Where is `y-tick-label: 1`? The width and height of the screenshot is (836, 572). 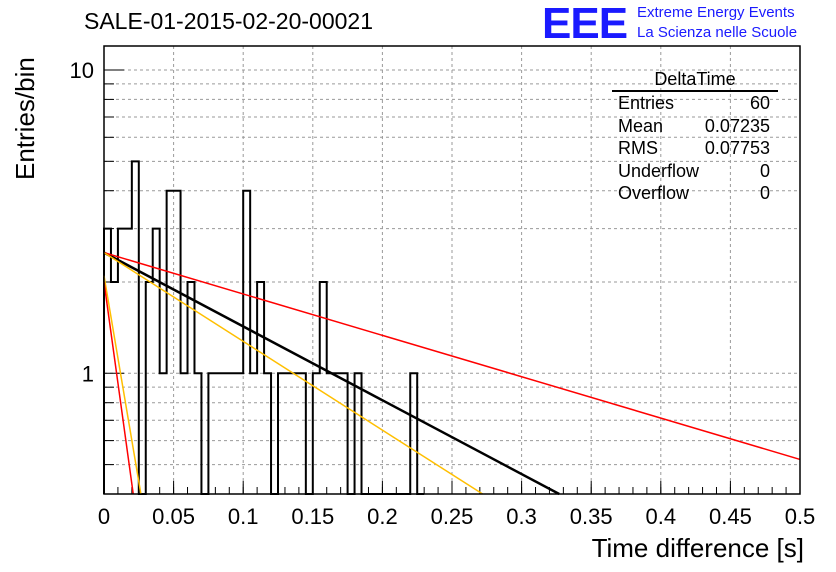
y-tick-label: 1 is located at coordinates (88, 373).